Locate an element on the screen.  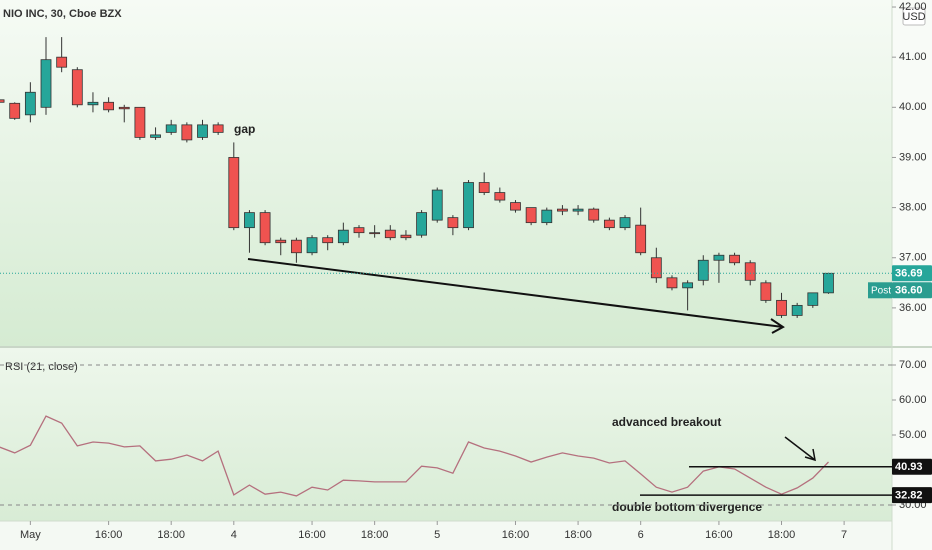
y-tick-label: 50.00 is located at coordinates (913, 435).